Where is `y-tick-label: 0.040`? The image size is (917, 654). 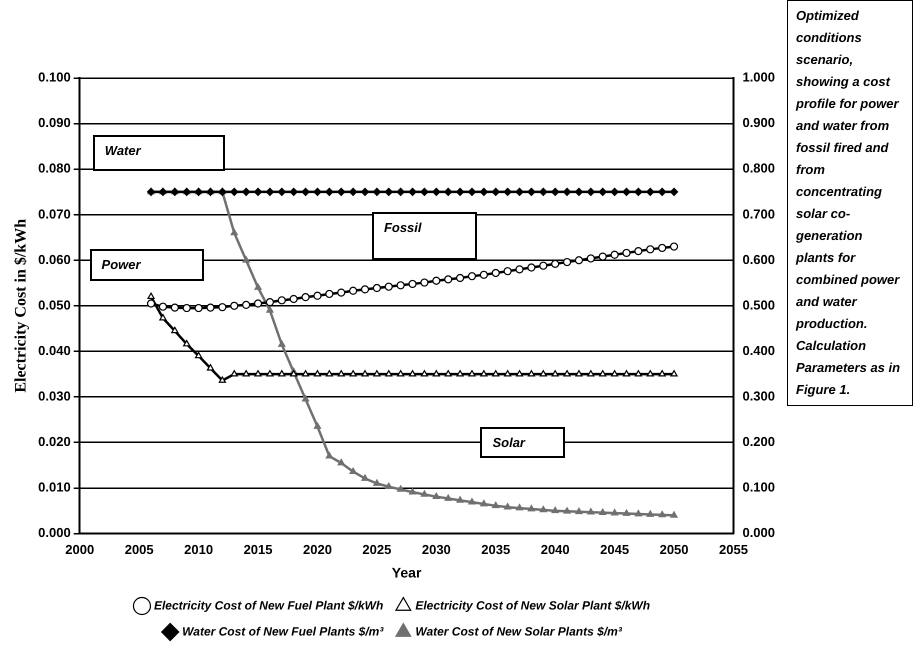
y-tick-label: 0.040 is located at coordinates (54, 350).